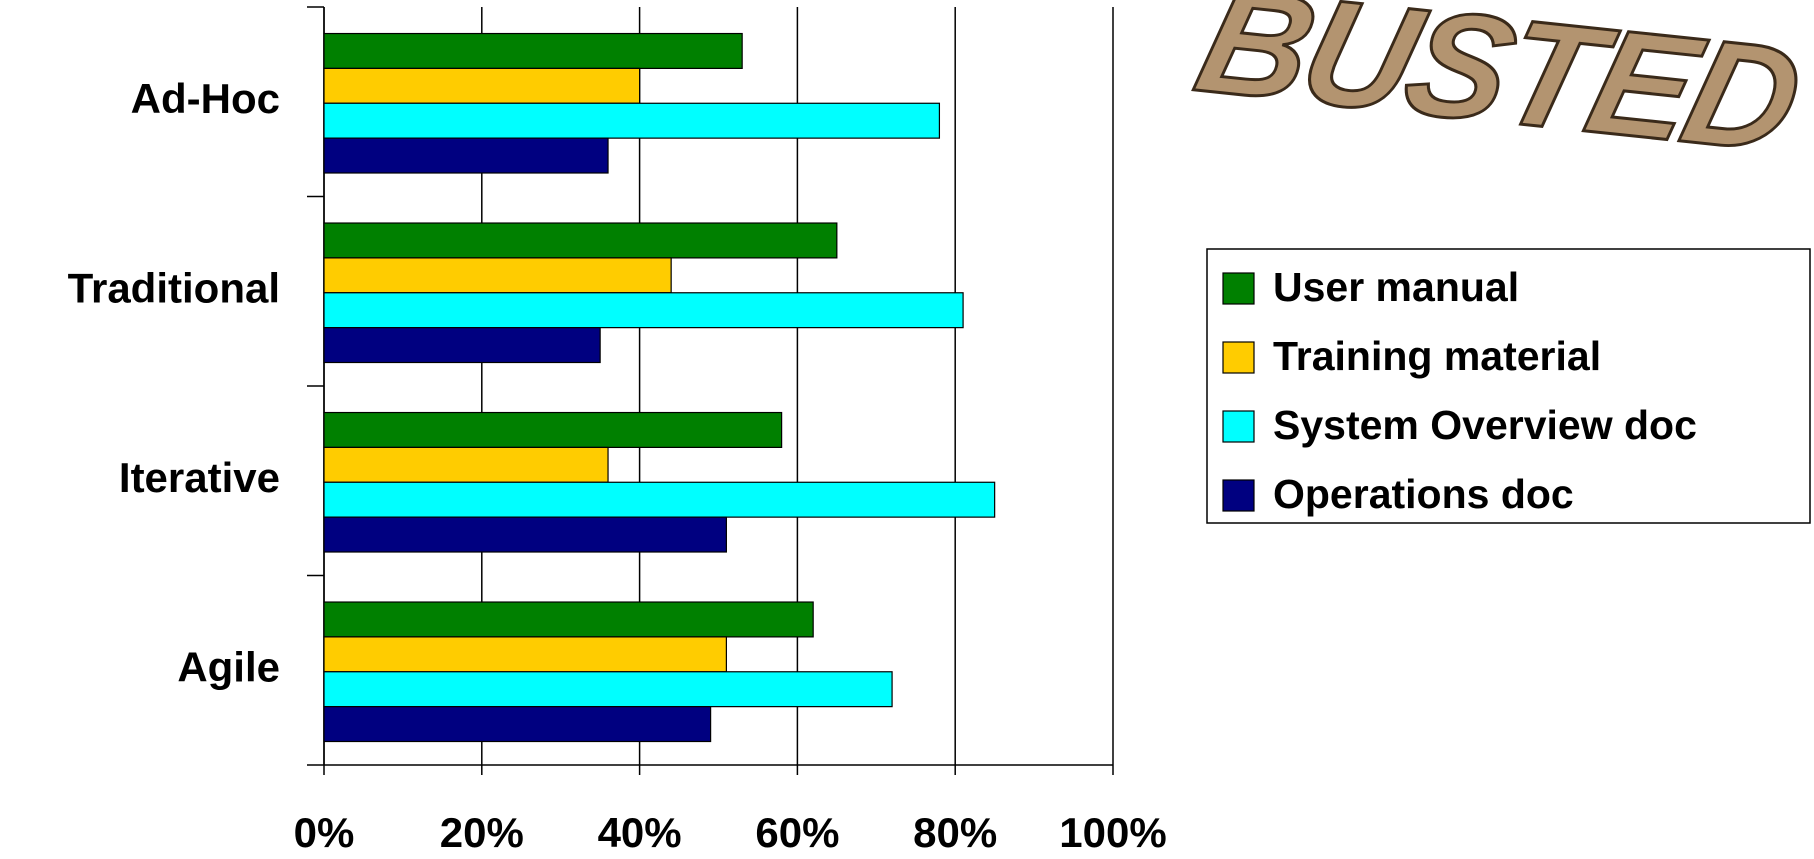  What do you see at coordinates (1508, 386) in the screenshot?
I see `legend-box` at bounding box center [1508, 386].